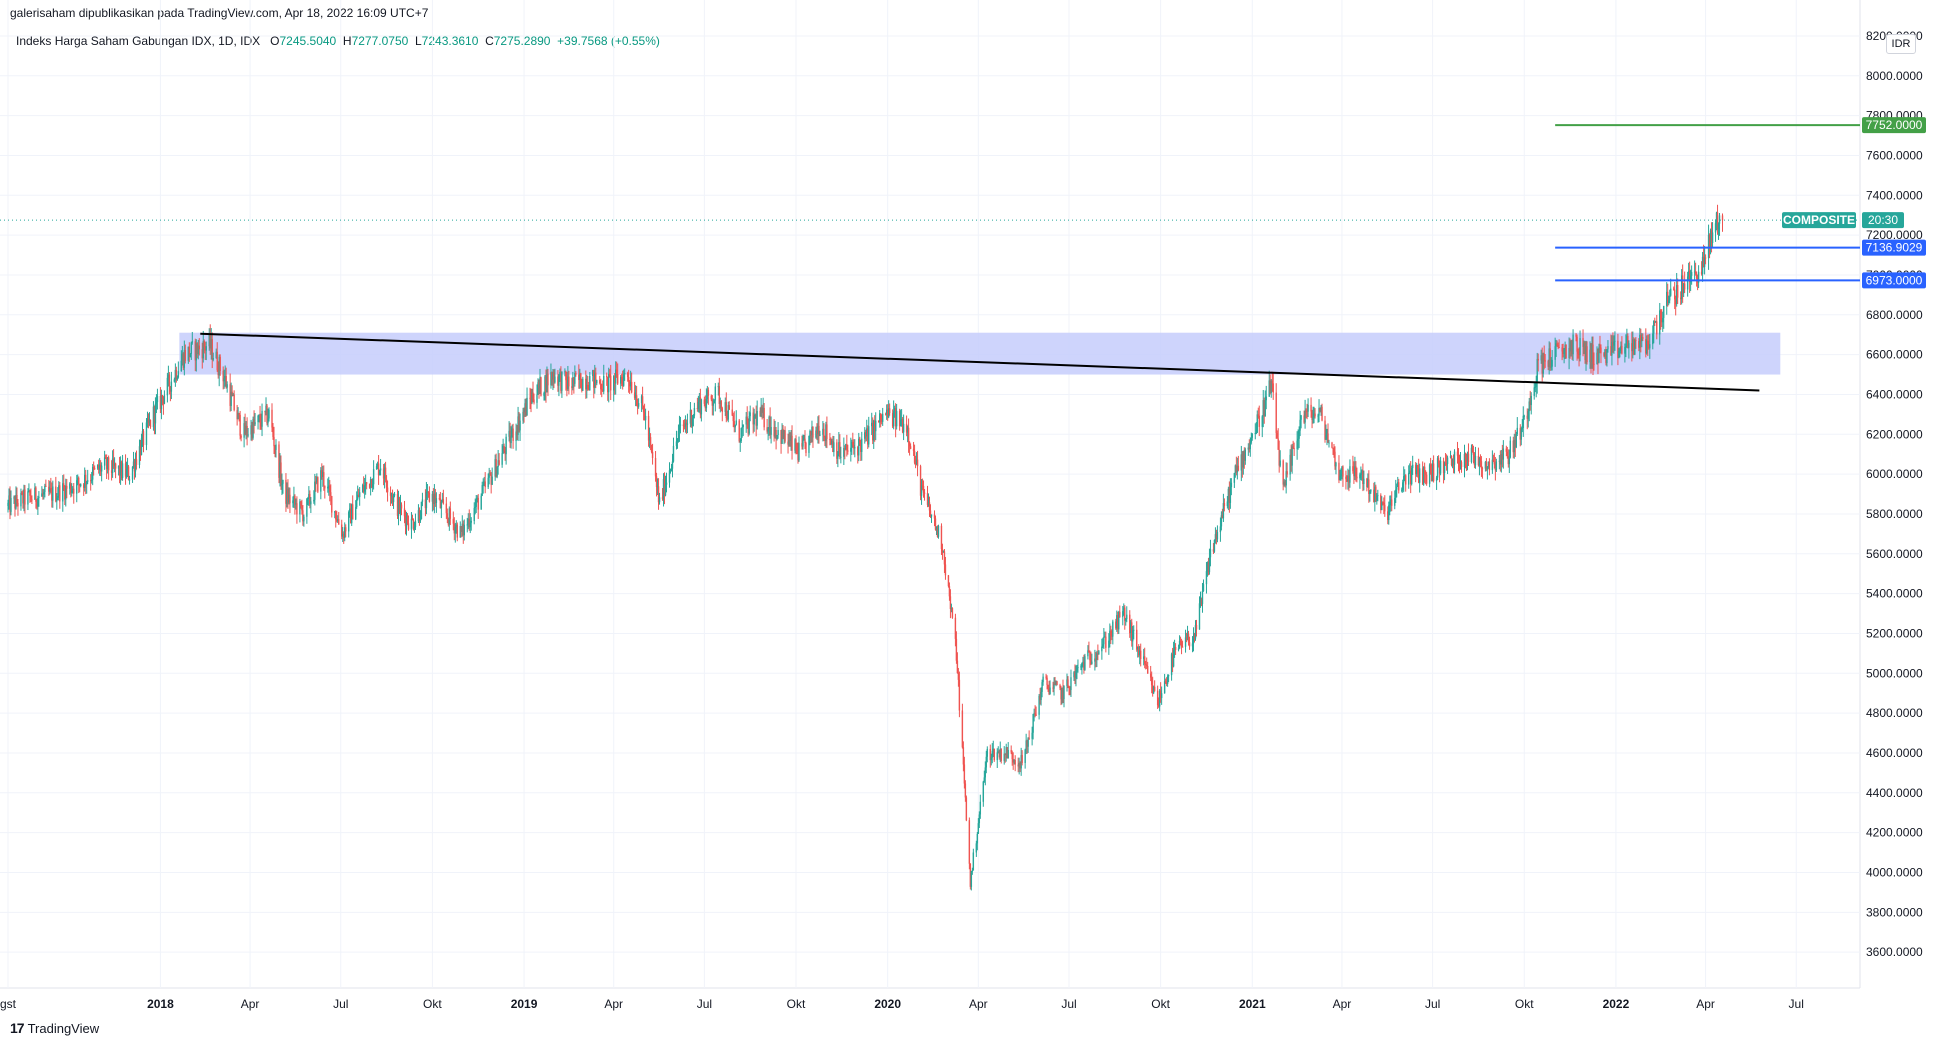 Image resolution: width=1940 pixels, height=1045 pixels. I want to click on resistance-trendline, so click(980, 362).